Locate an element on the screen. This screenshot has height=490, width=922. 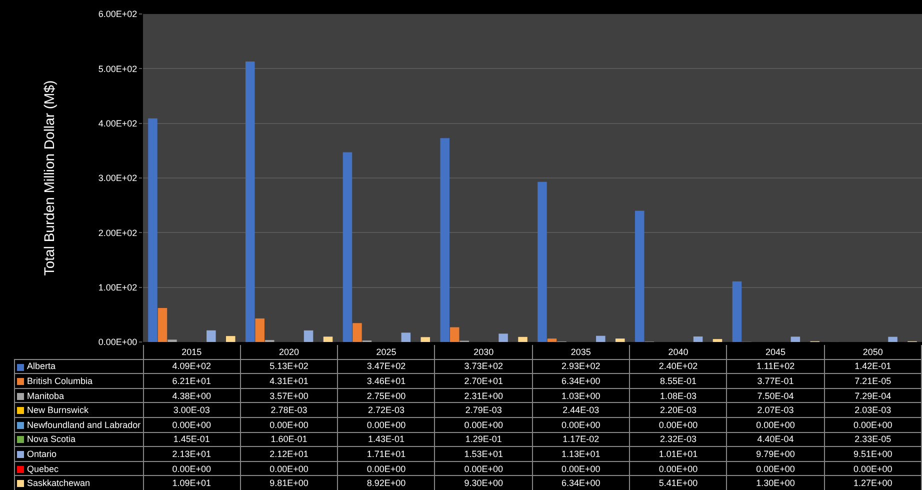
x-tick-label: 2020 is located at coordinates (289, 352).